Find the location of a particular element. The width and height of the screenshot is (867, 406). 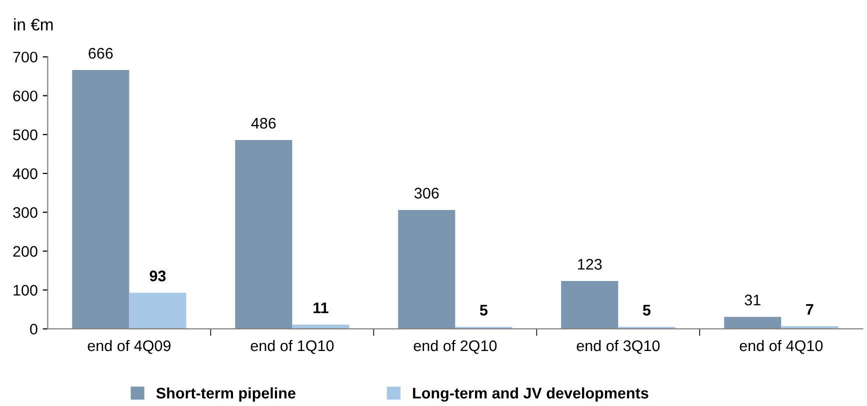

x-tick-label: end of 3Q10 is located at coordinates (618, 347).